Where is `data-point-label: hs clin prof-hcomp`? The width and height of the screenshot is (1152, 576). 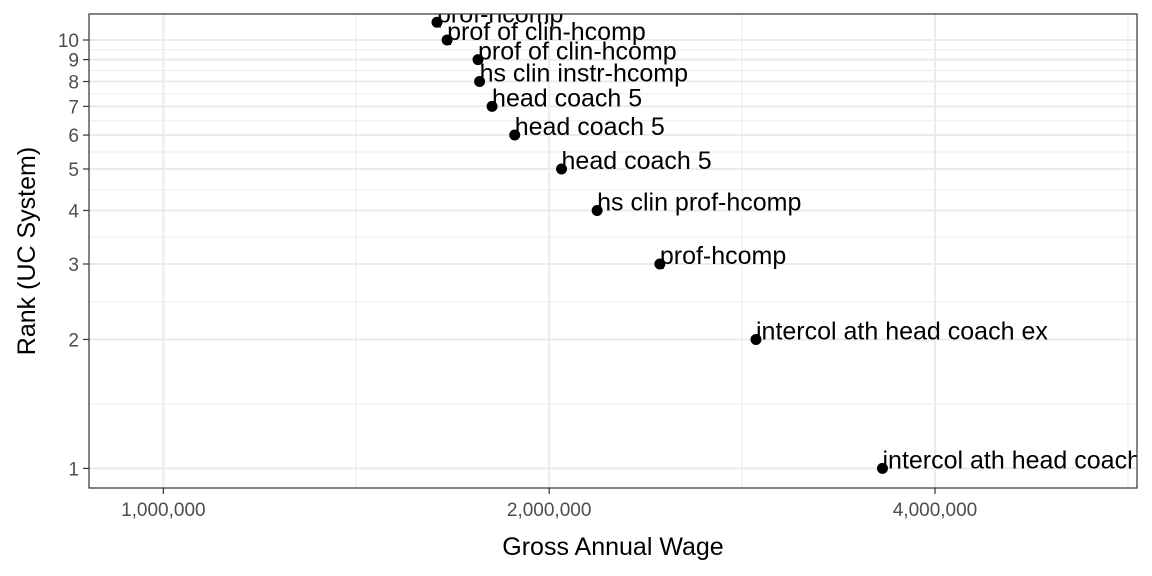 data-point-label: hs clin prof-hcomp is located at coordinates (699, 202).